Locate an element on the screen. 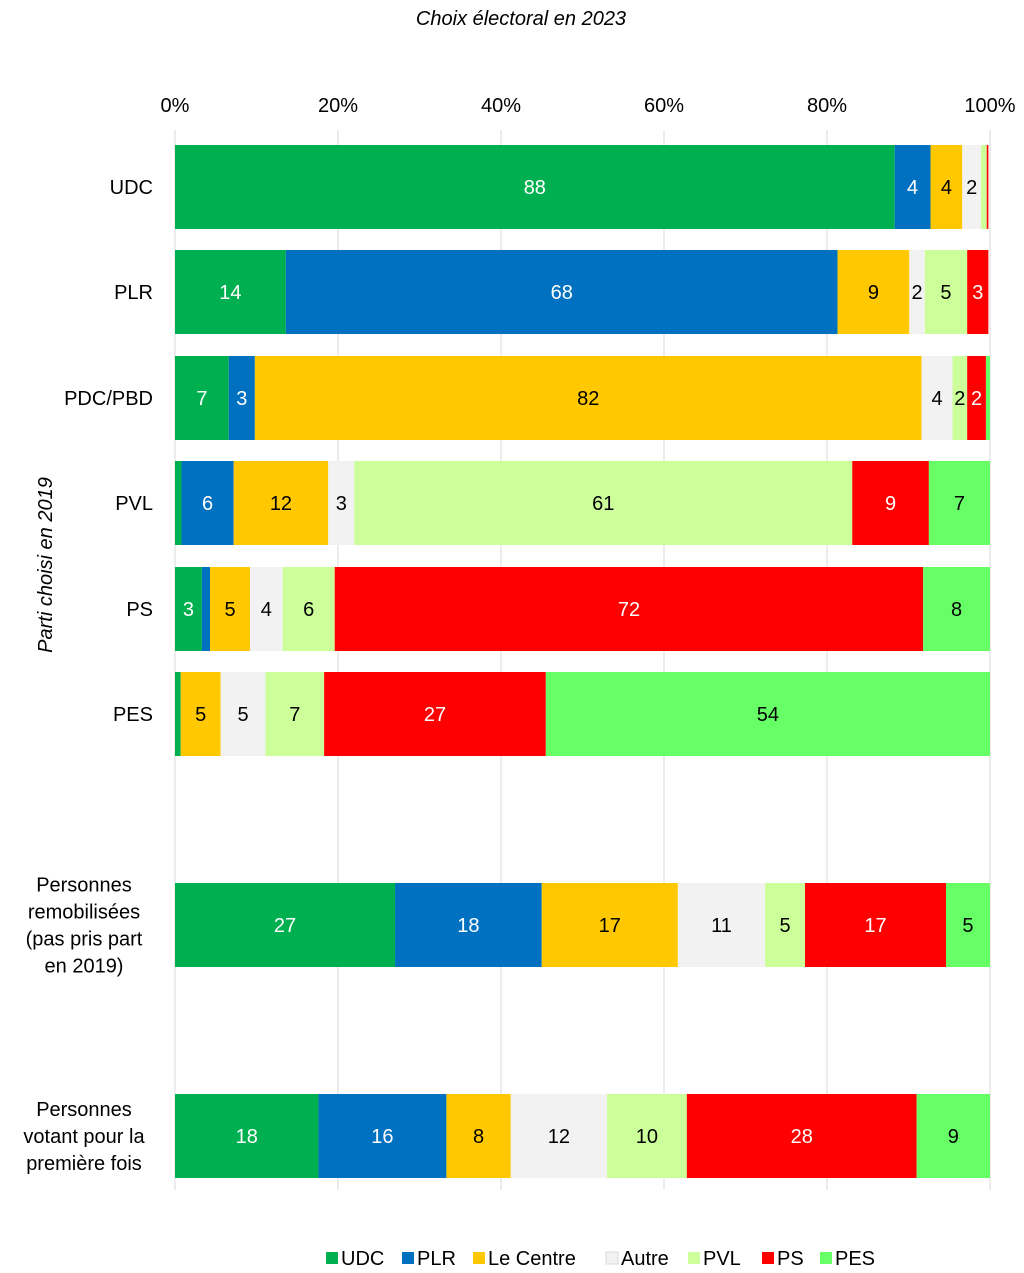  data-label: 88 is located at coordinates (535, 188).